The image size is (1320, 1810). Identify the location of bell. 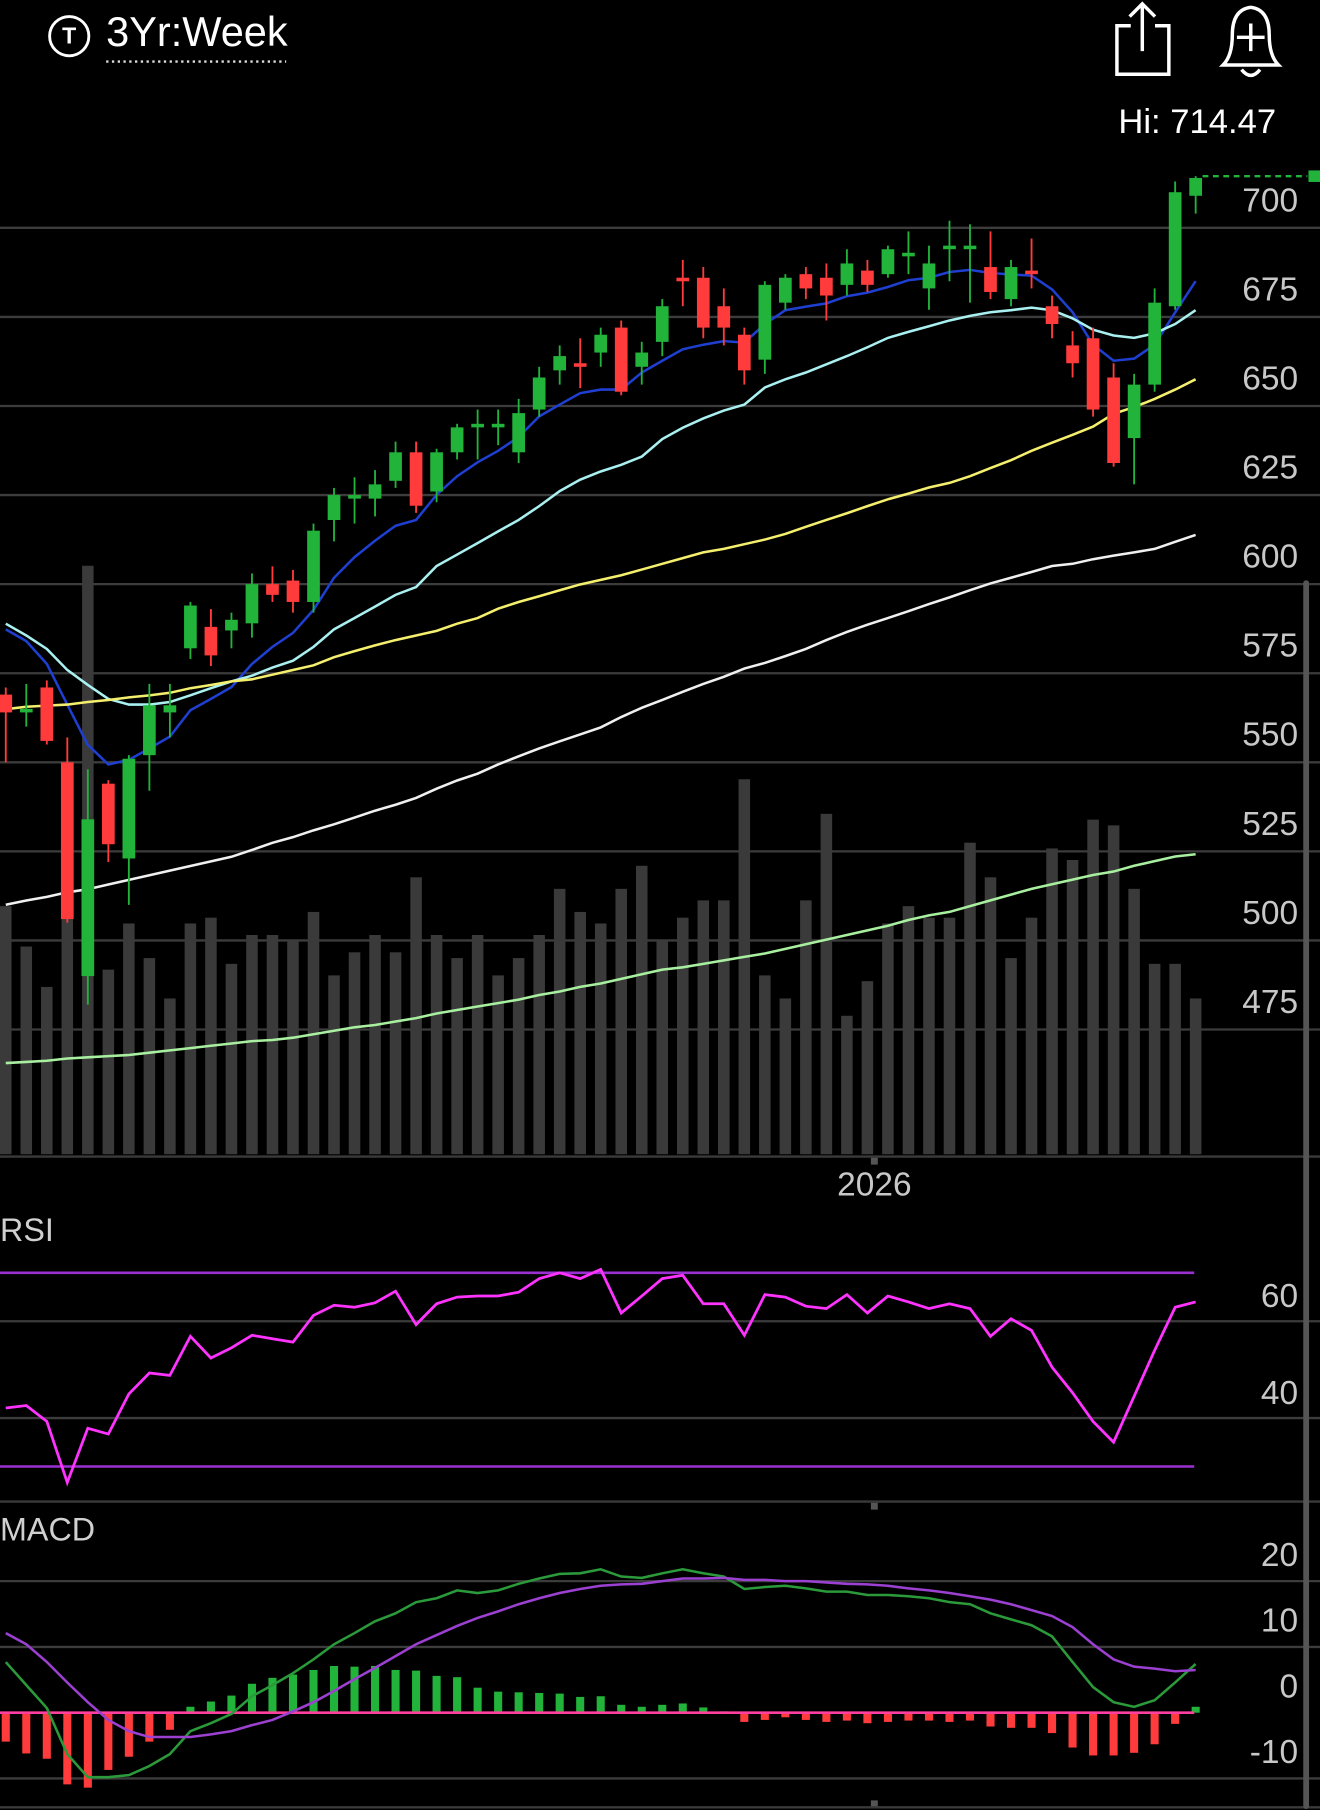
(1250, 36).